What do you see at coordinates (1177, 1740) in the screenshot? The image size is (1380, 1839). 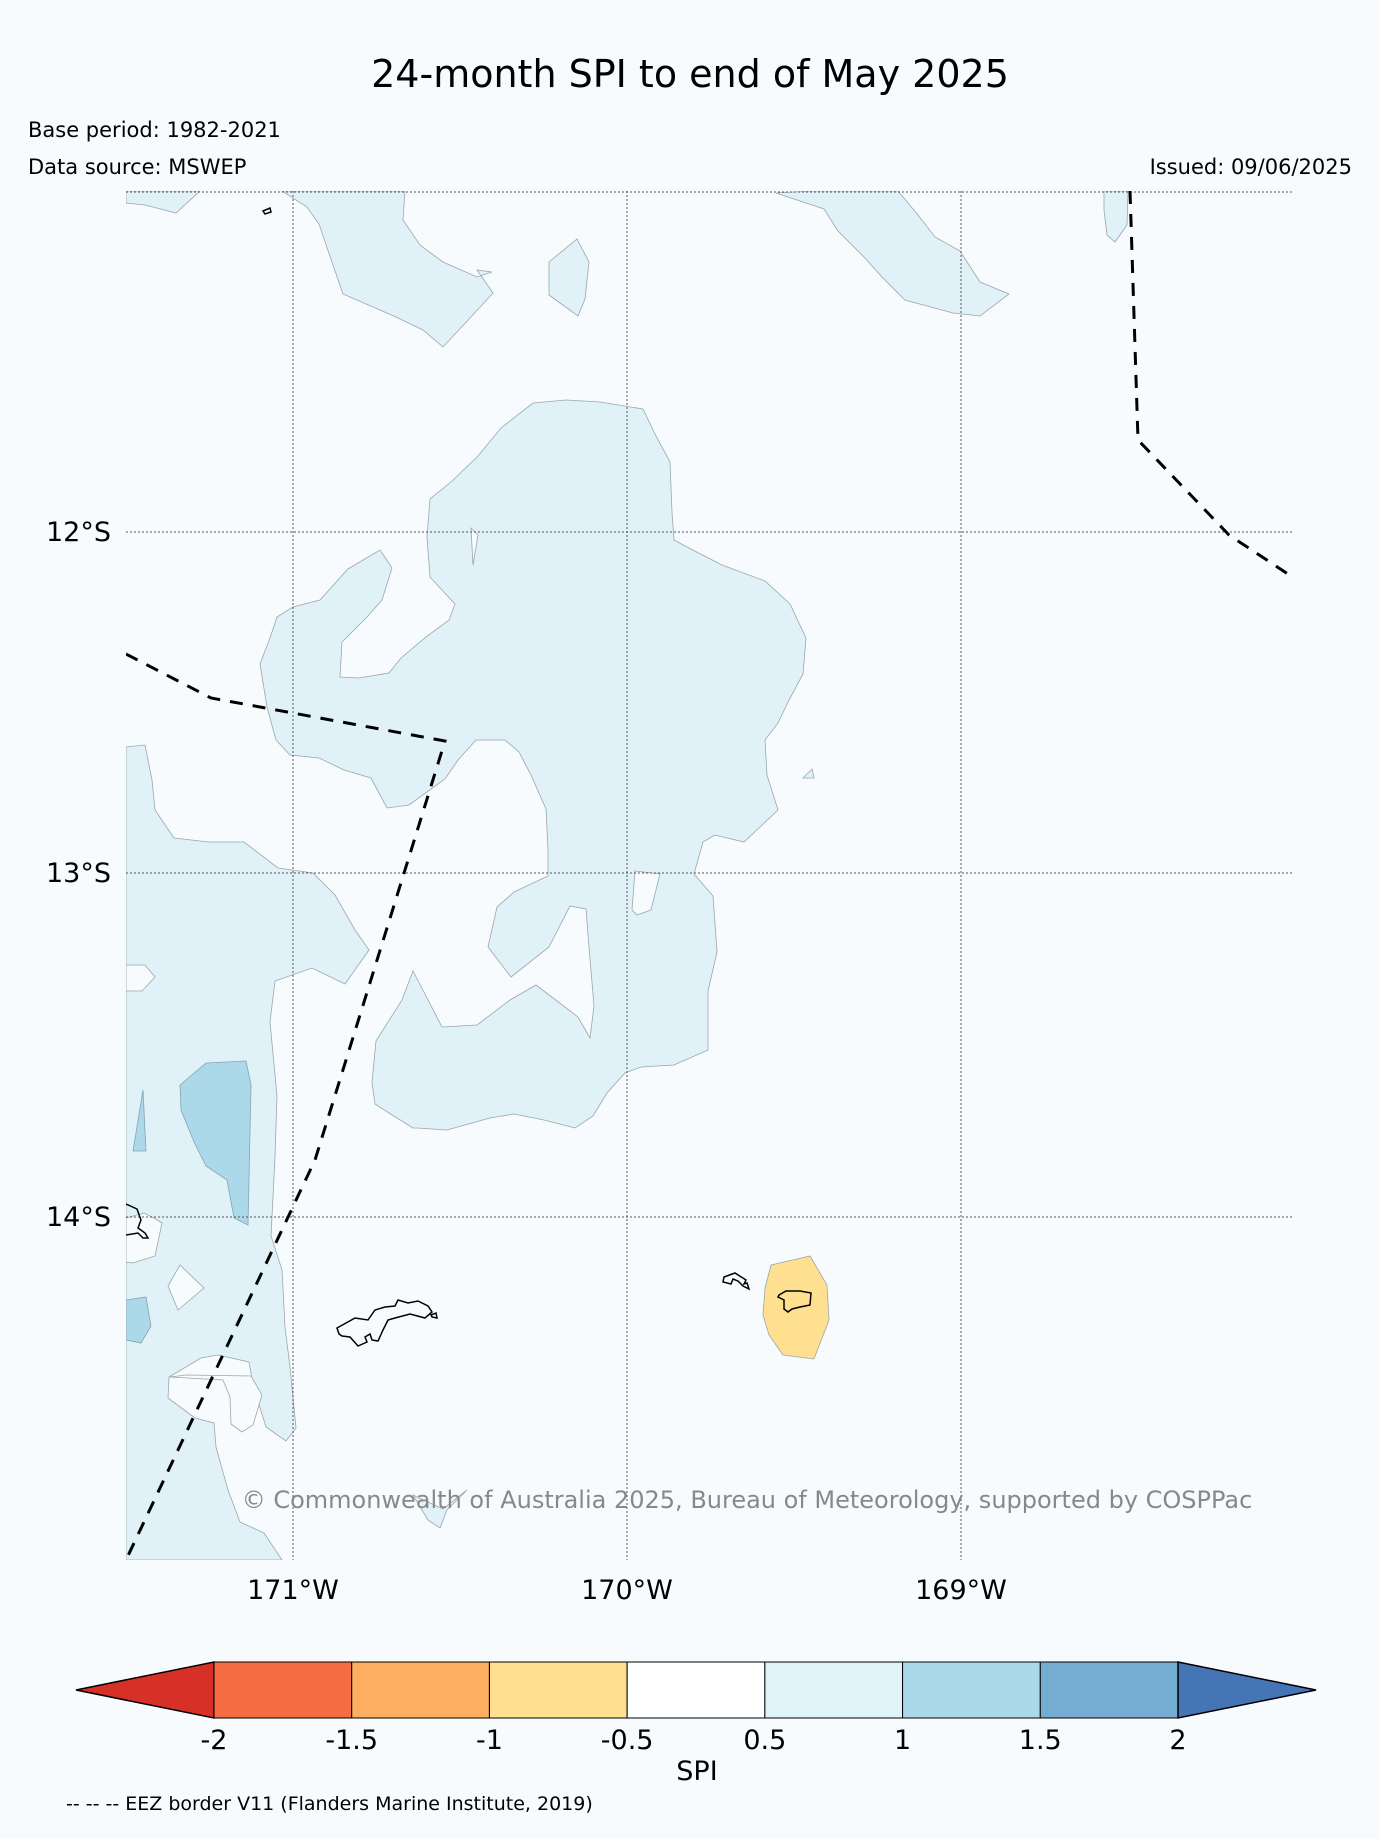 I see `colorbar-tick-label: 2` at bounding box center [1177, 1740].